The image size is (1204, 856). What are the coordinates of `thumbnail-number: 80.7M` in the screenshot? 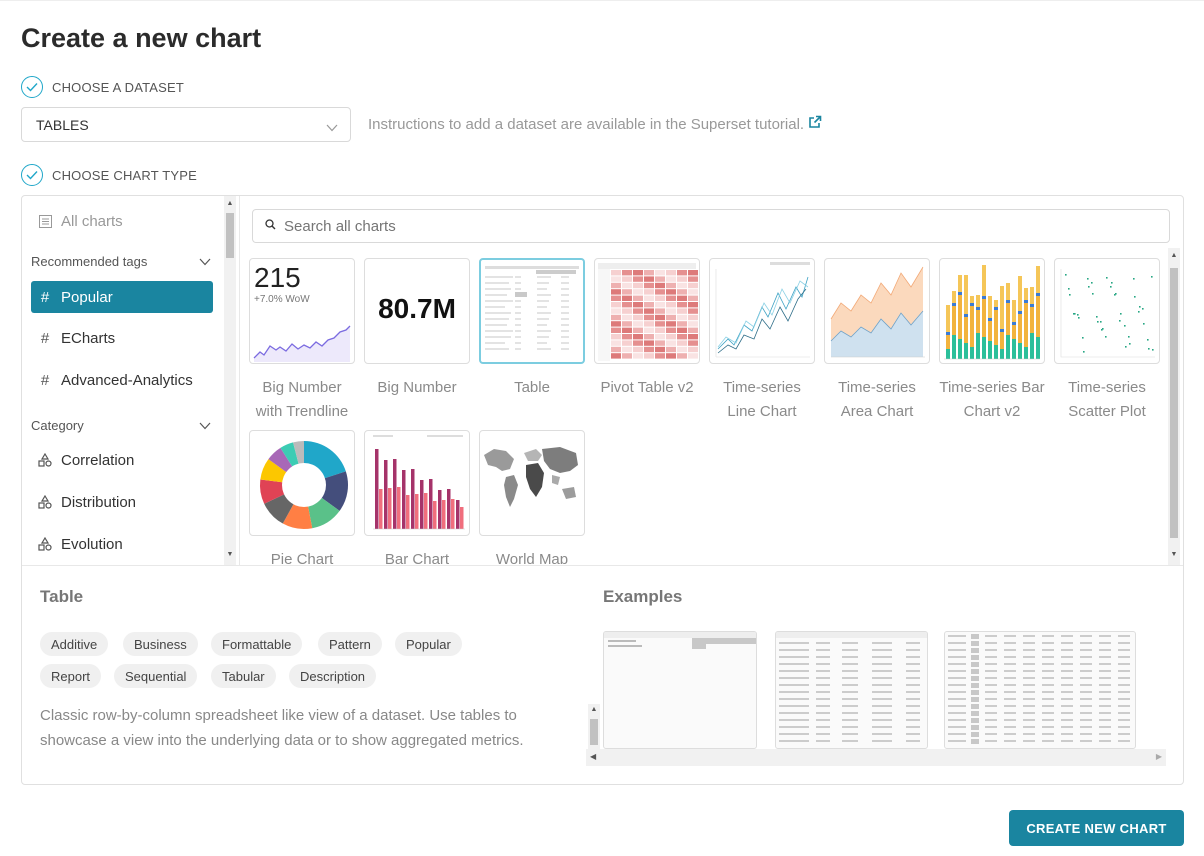 It's located at (417, 308).